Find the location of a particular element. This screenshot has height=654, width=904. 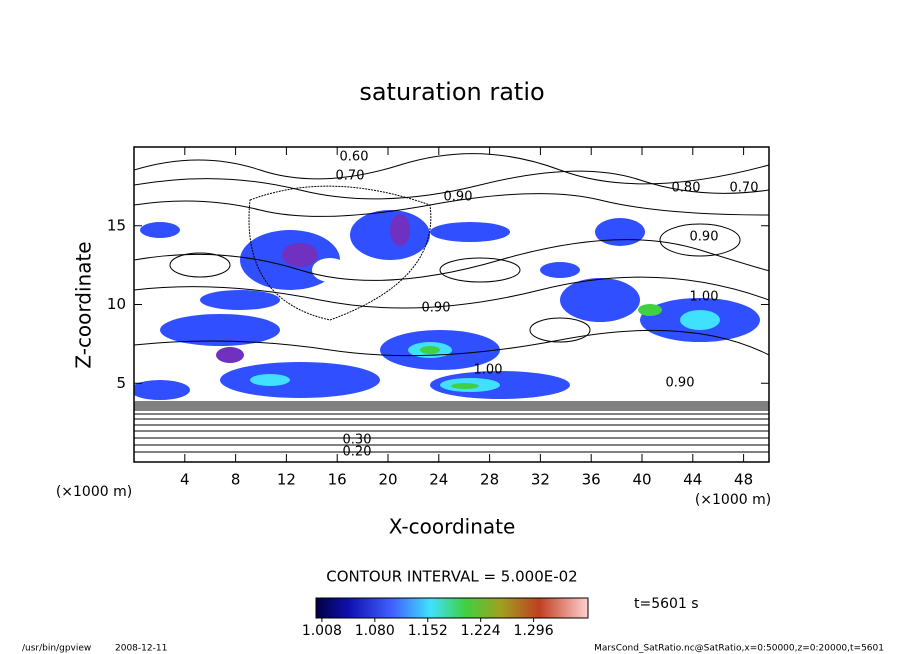

x-tick-label: 12 is located at coordinates (286, 480).